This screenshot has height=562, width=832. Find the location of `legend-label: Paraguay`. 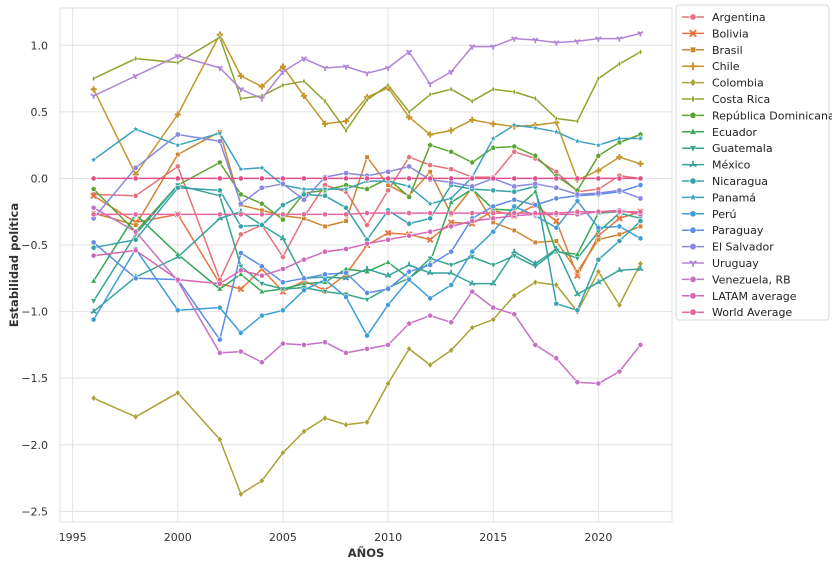

legend-label: Paraguay is located at coordinates (738, 230).